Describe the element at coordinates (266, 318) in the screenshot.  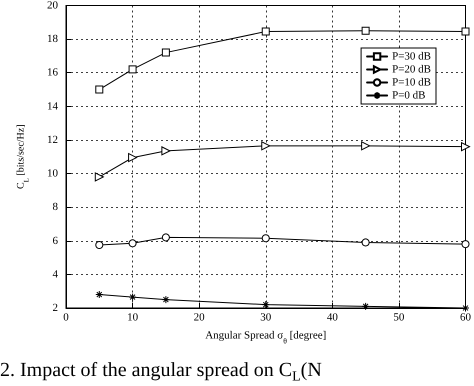
I see `x-tick-label: 30` at that location.